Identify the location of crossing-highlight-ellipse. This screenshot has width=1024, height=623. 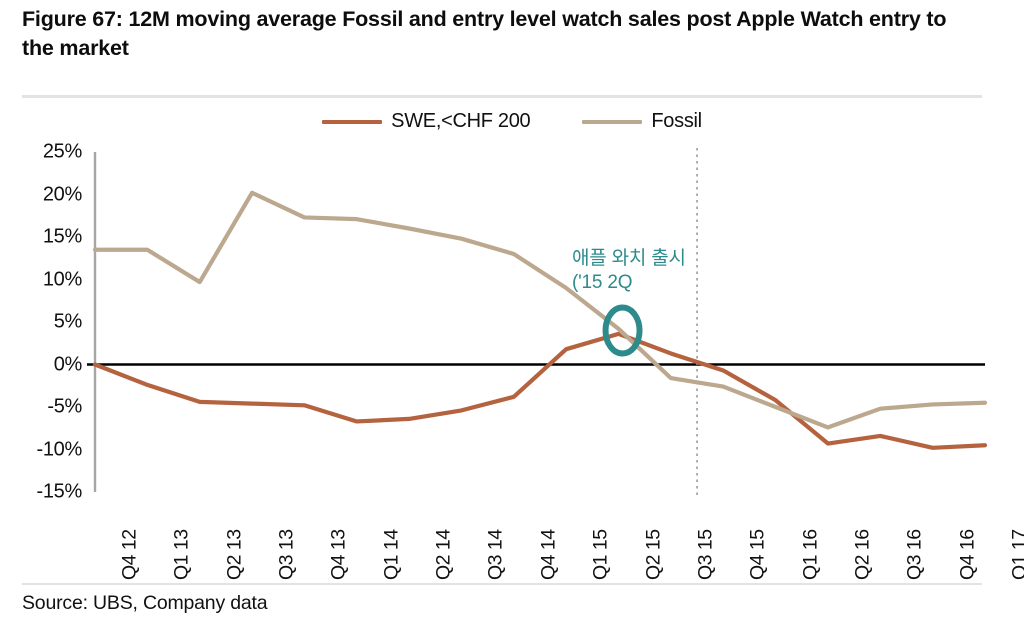
(622, 330).